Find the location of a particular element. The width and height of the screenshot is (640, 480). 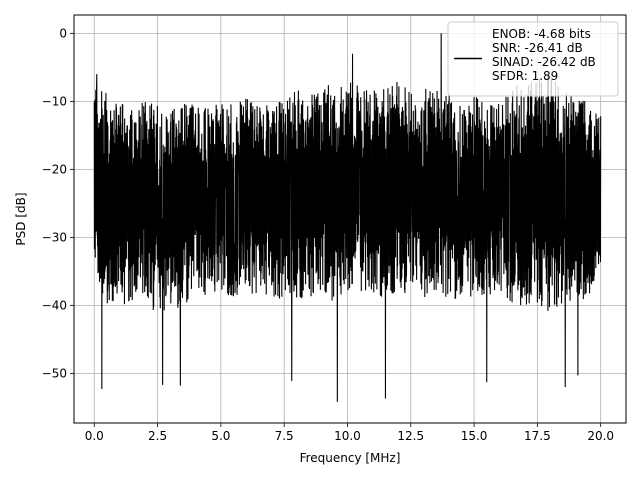

legend-box is located at coordinates (533, 59).